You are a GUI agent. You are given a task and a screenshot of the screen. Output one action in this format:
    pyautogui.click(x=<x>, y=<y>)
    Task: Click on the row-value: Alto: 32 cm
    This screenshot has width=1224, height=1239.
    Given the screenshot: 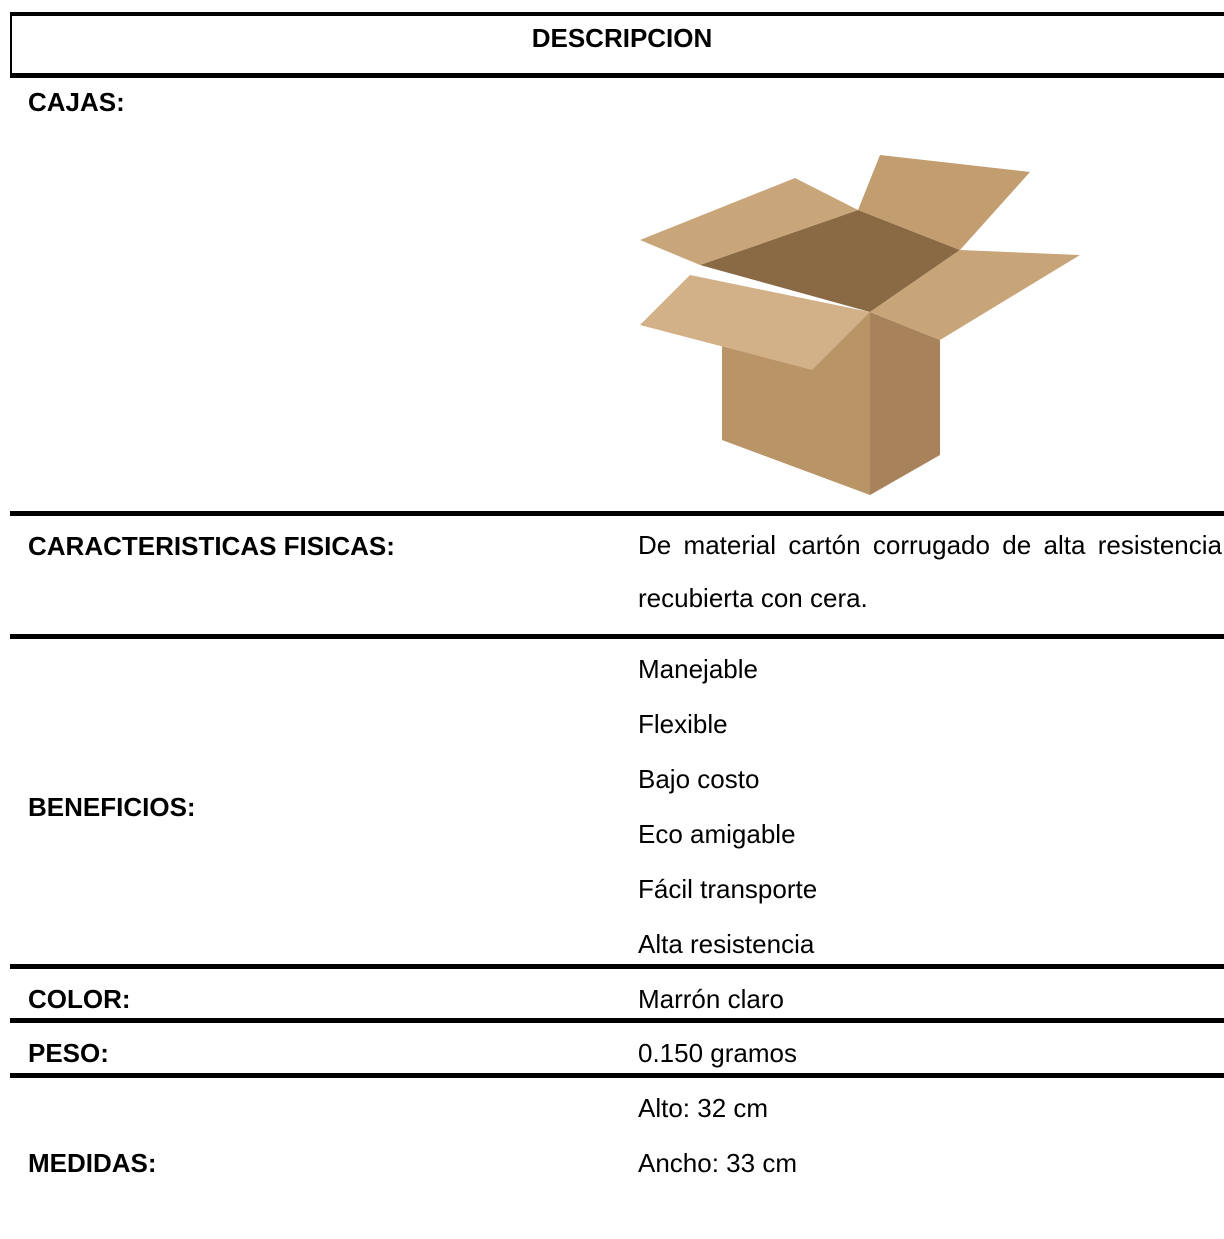 What is the action you would take?
    pyautogui.click(x=703, y=1108)
    